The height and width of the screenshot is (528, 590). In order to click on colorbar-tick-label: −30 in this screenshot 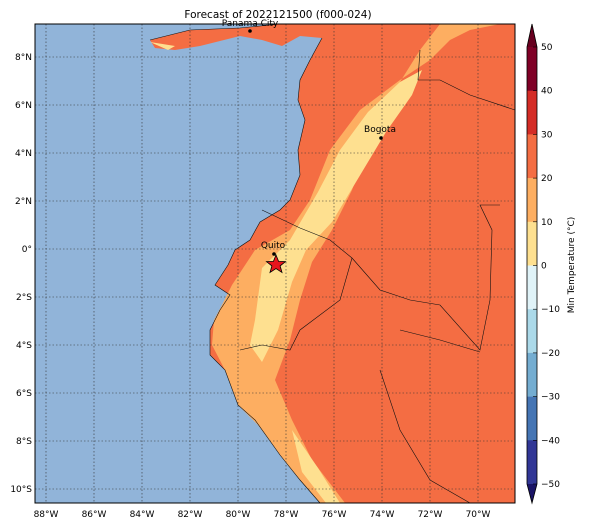, I will do `click(550, 398)`.